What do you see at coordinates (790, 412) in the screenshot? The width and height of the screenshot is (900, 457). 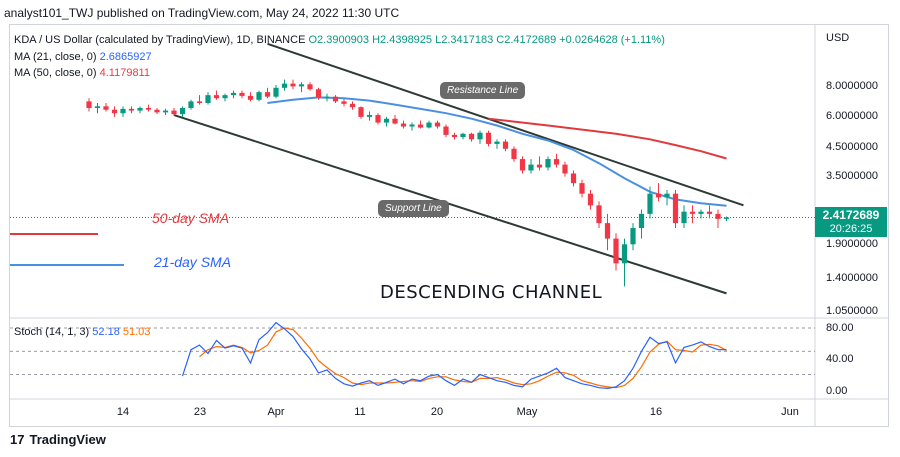 I see `x-tick: Jun` at bounding box center [790, 412].